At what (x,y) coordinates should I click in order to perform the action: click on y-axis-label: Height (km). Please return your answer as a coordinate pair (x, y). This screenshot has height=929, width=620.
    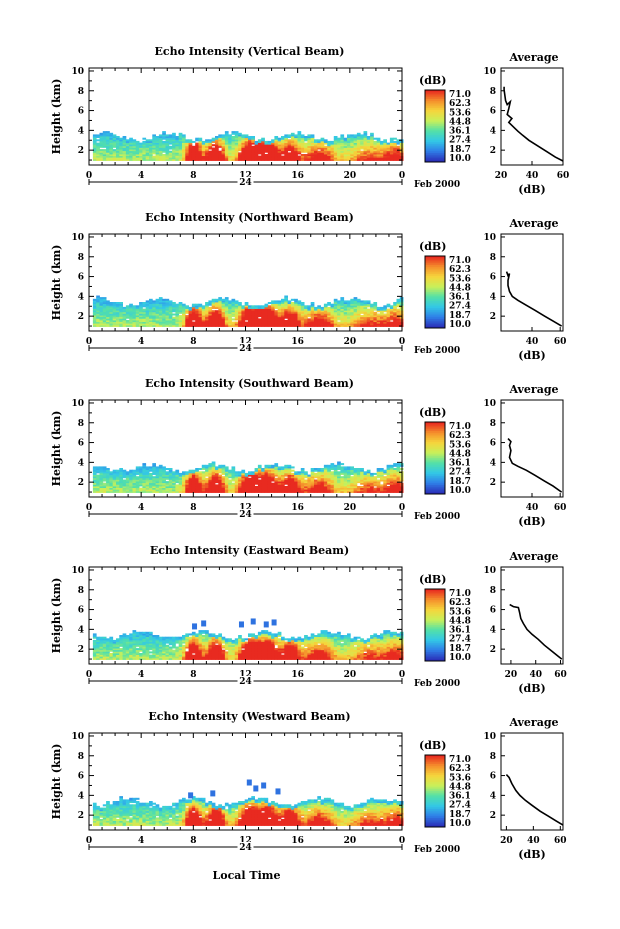
    Looking at the image, I should click on (56, 117).